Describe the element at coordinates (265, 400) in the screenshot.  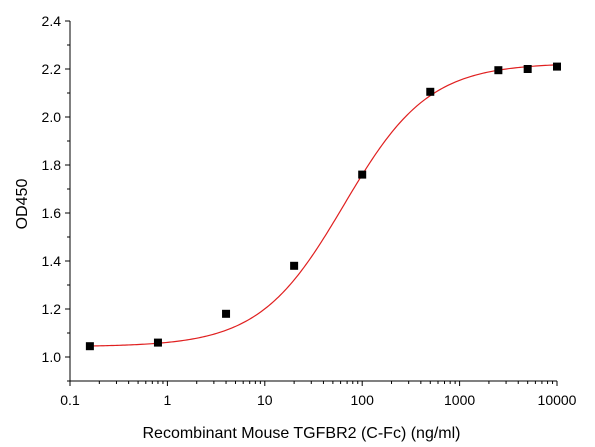
I see `x-tick-label: 10` at that location.